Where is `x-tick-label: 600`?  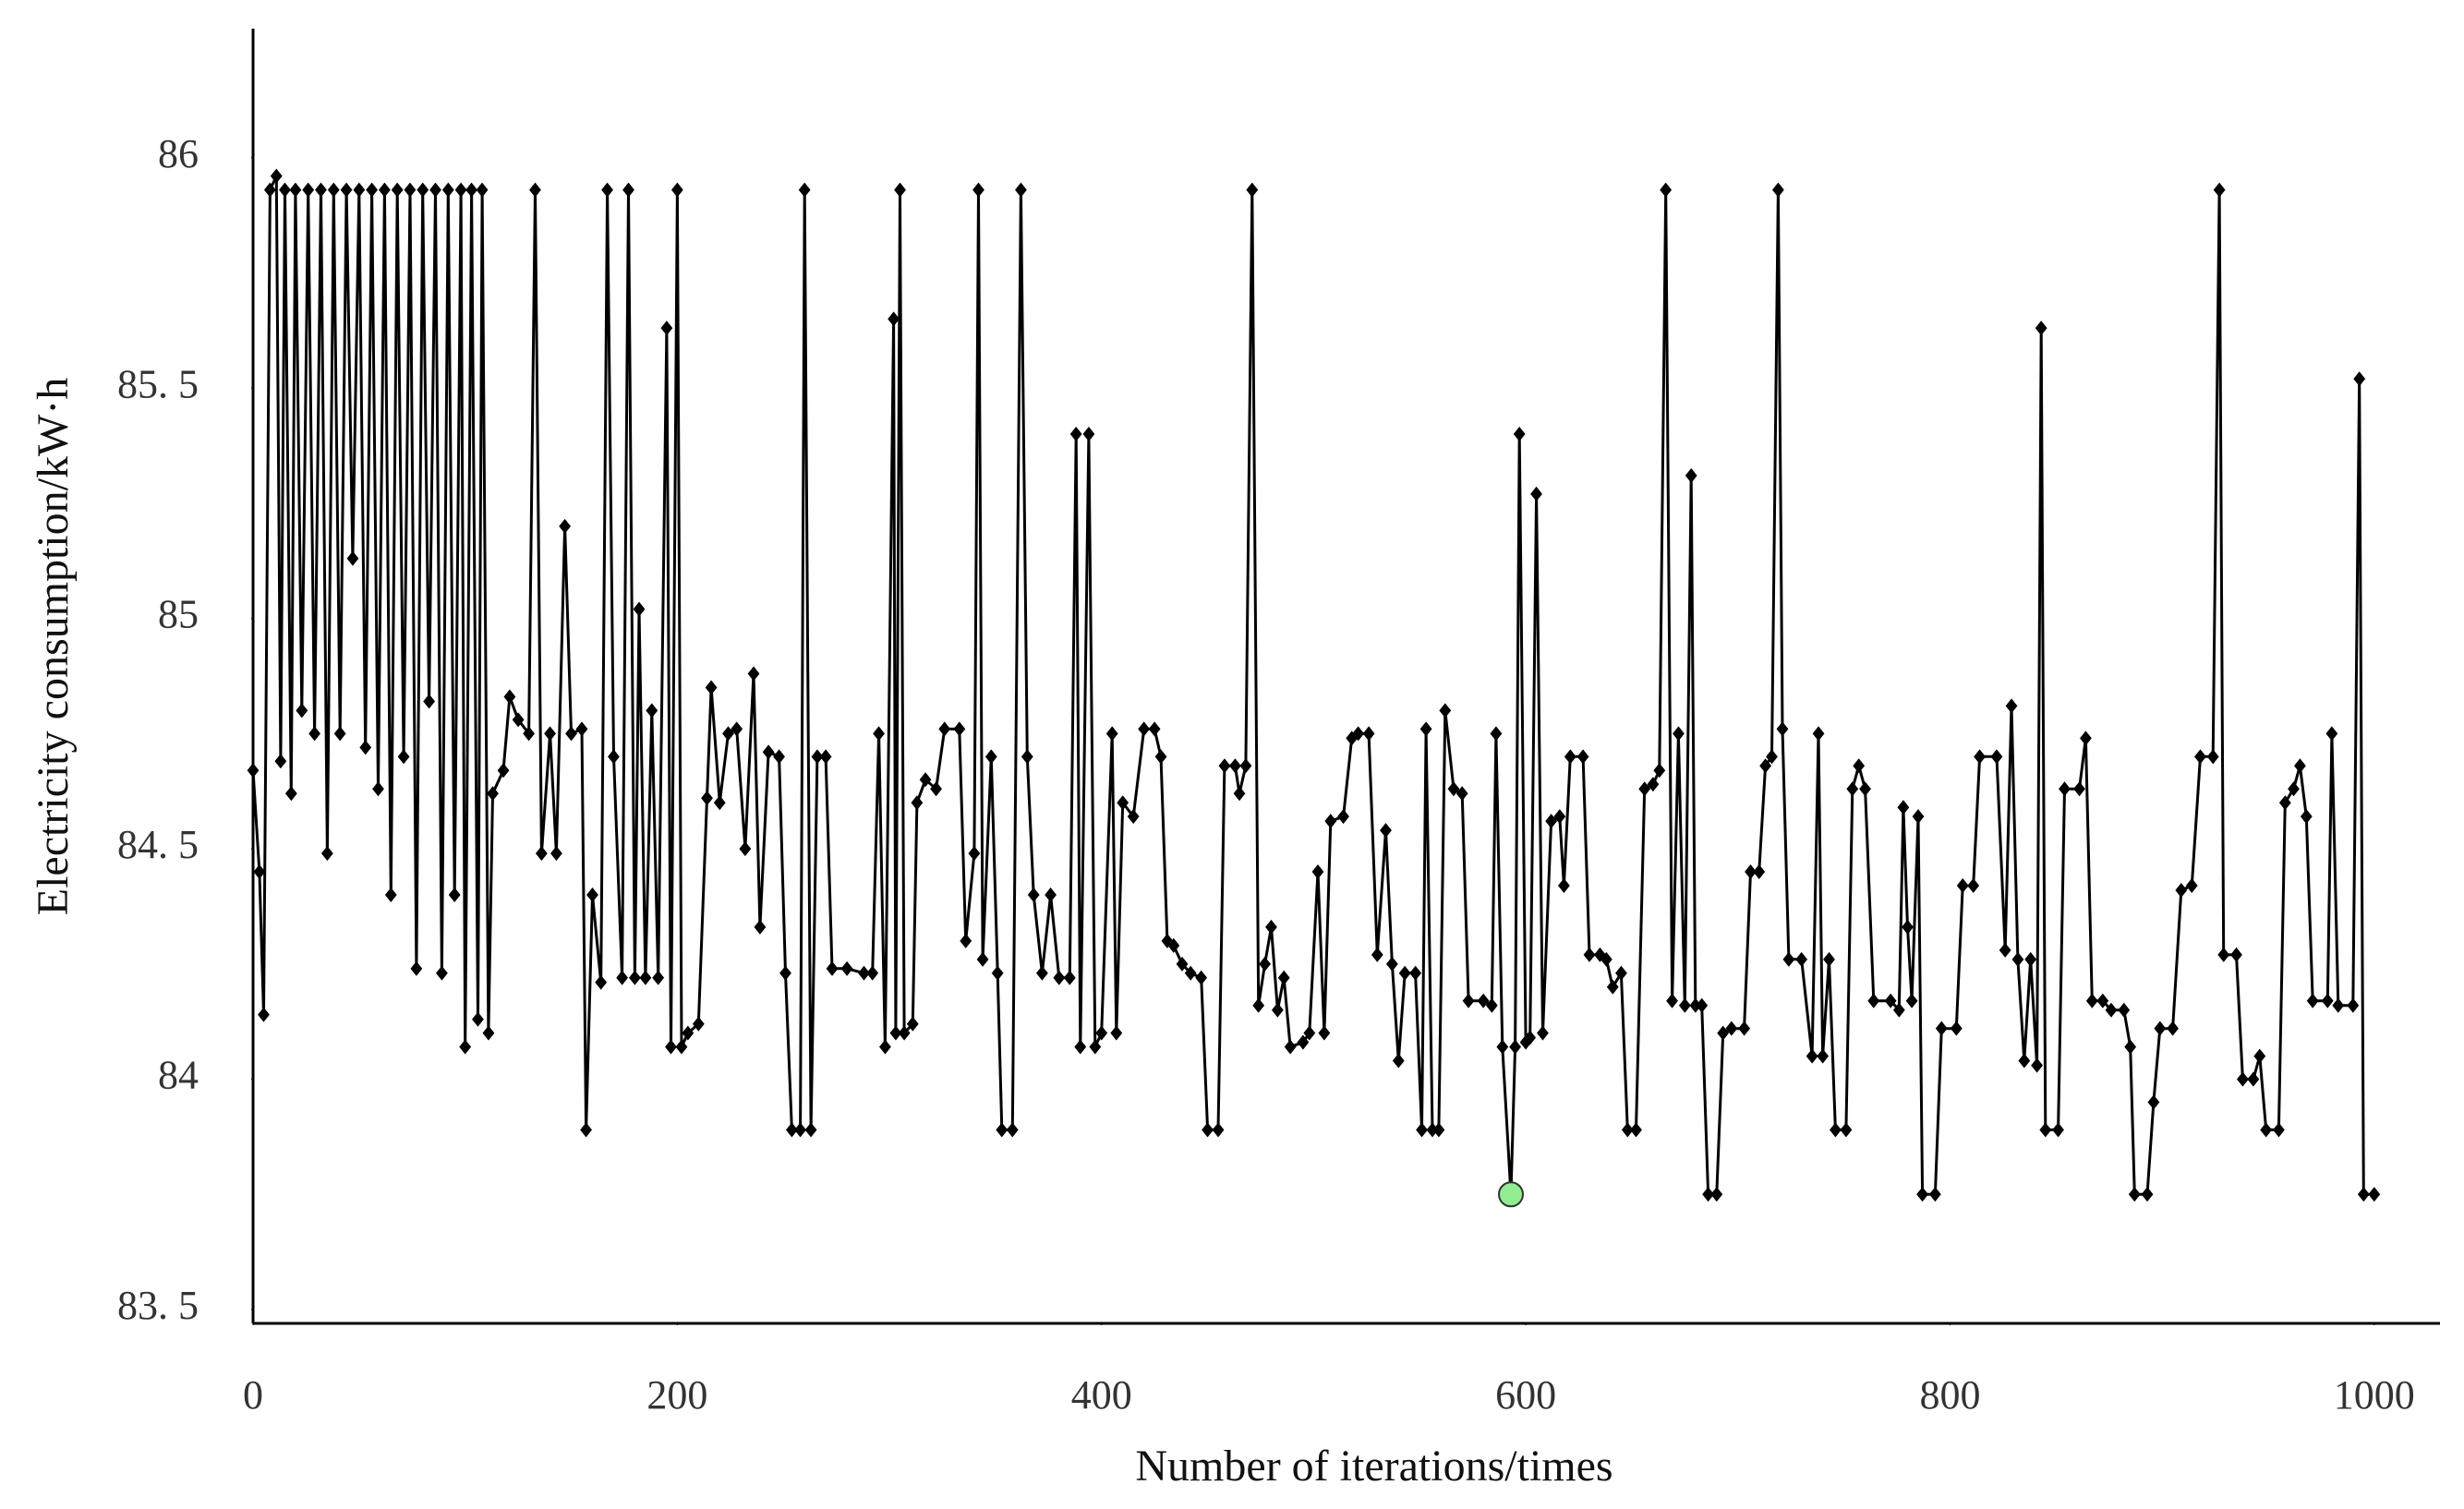
x-tick-label: 600 is located at coordinates (1526, 1395).